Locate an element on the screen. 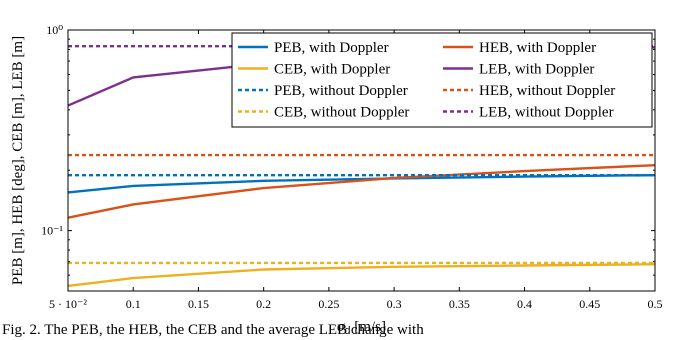 The image size is (686, 340). x-tick-label: 0.25 is located at coordinates (328, 304).